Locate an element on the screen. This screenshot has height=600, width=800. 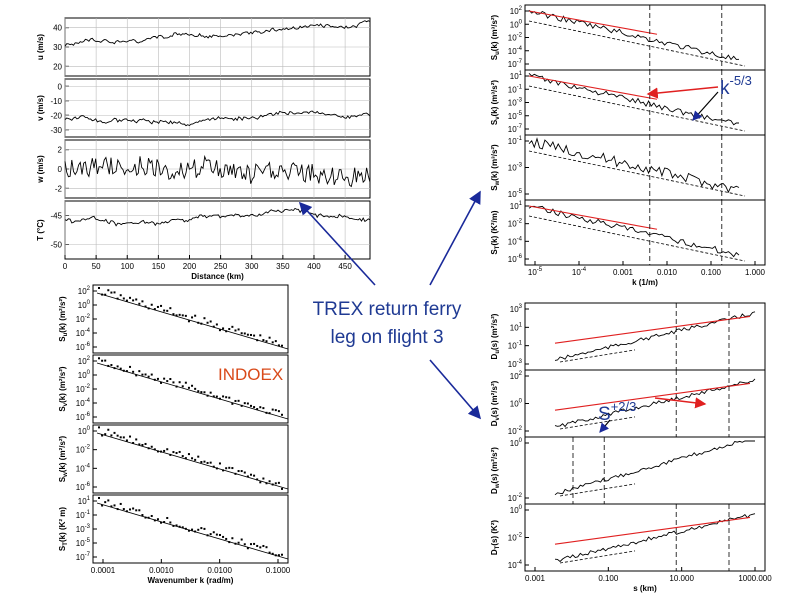
timeseries-panel-3: -2 0 2 w (m/s) is located at coordinates (203, 169).